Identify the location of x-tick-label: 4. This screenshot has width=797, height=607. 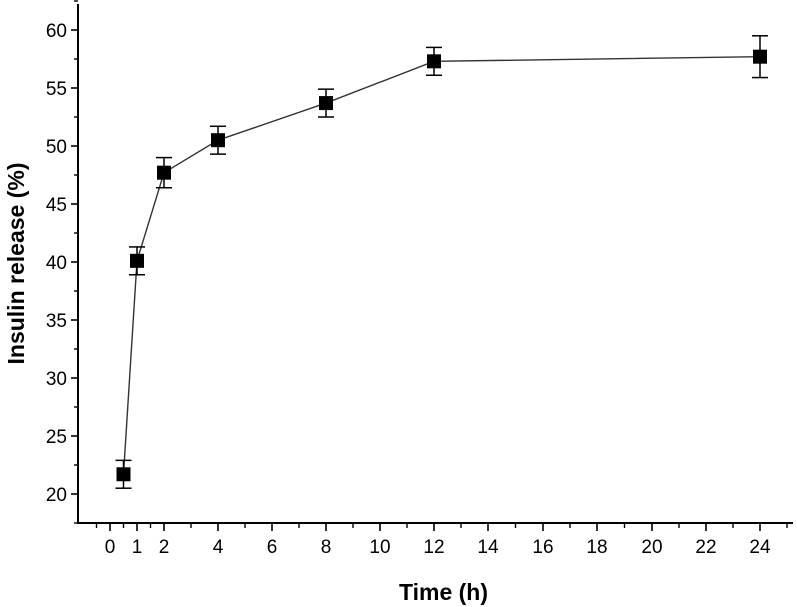
(218, 547).